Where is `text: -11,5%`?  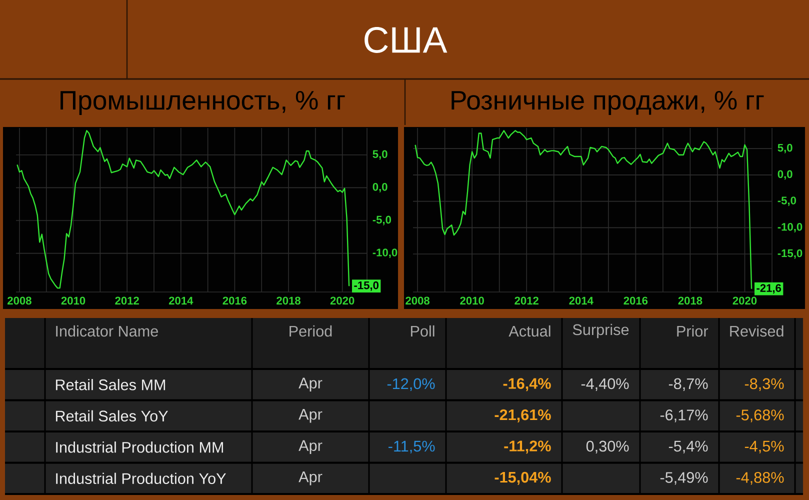 text: -11,5% is located at coordinates (411, 447).